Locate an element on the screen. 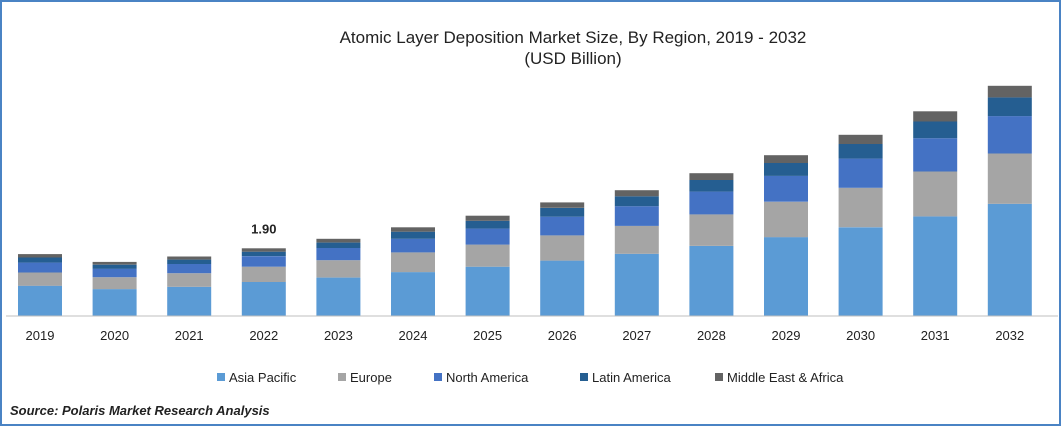  x-tick-2027: 2027 is located at coordinates (636, 335).